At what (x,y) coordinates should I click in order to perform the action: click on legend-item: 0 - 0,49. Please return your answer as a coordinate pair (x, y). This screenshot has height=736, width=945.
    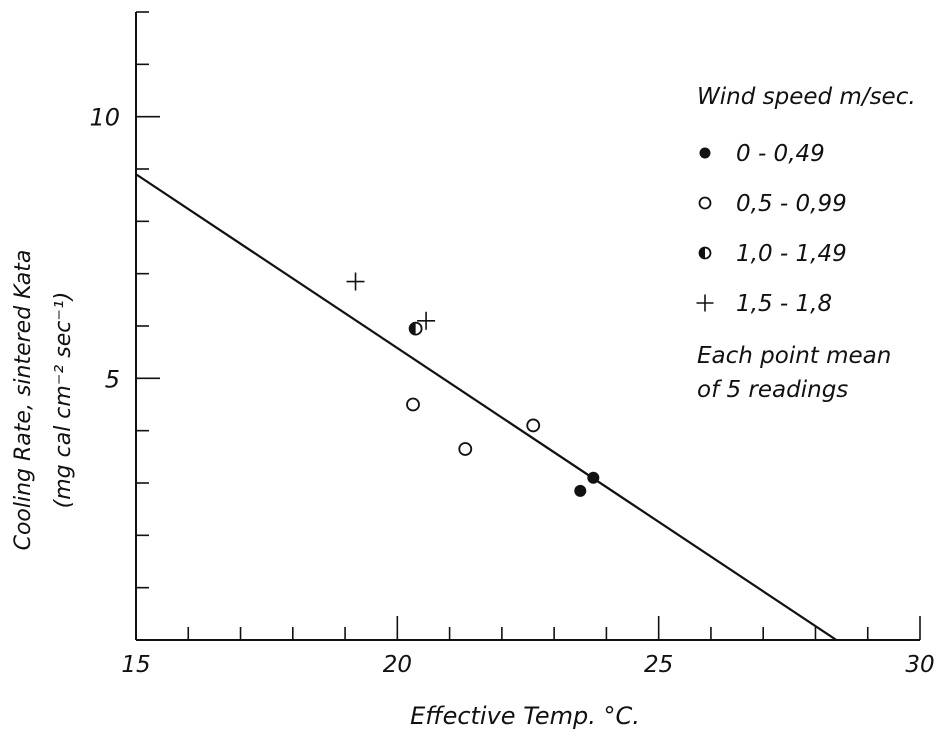
    Looking at the image, I should click on (762, 154).